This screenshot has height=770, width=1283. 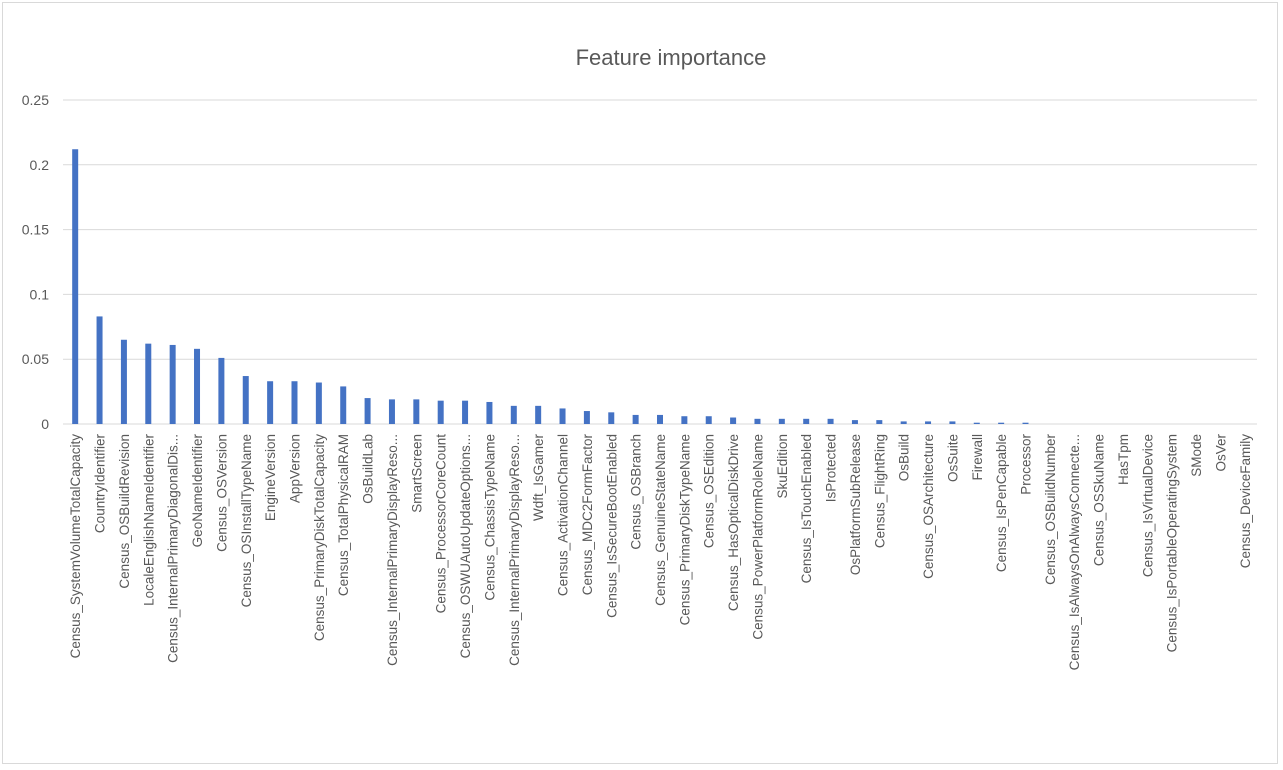 What do you see at coordinates (45, 424) in the screenshot?
I see `y-tick-label: 0` at bounding box center [45, 424].